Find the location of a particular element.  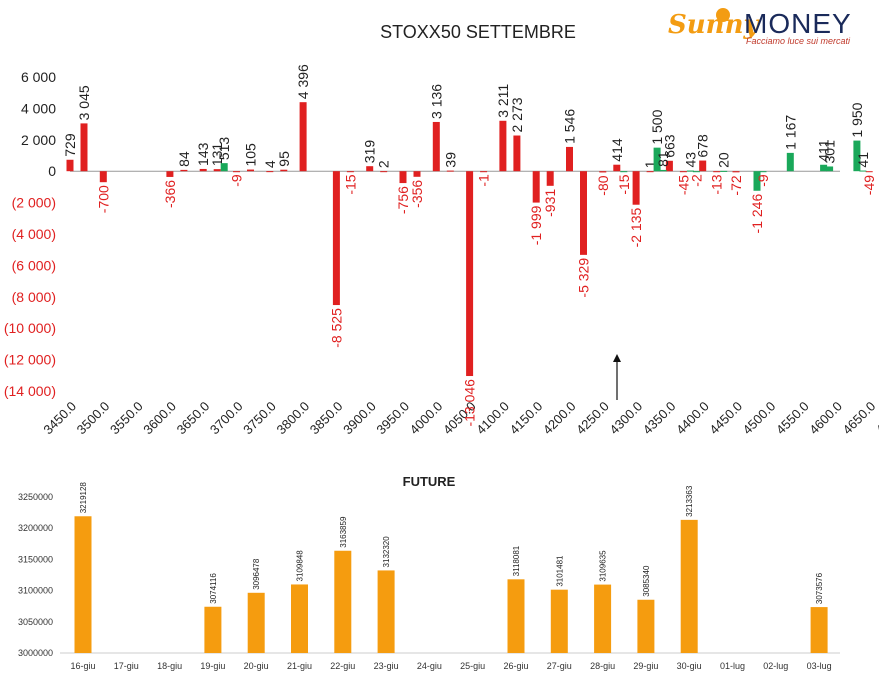

data-label: -366 is located at coordinates (170, 194).